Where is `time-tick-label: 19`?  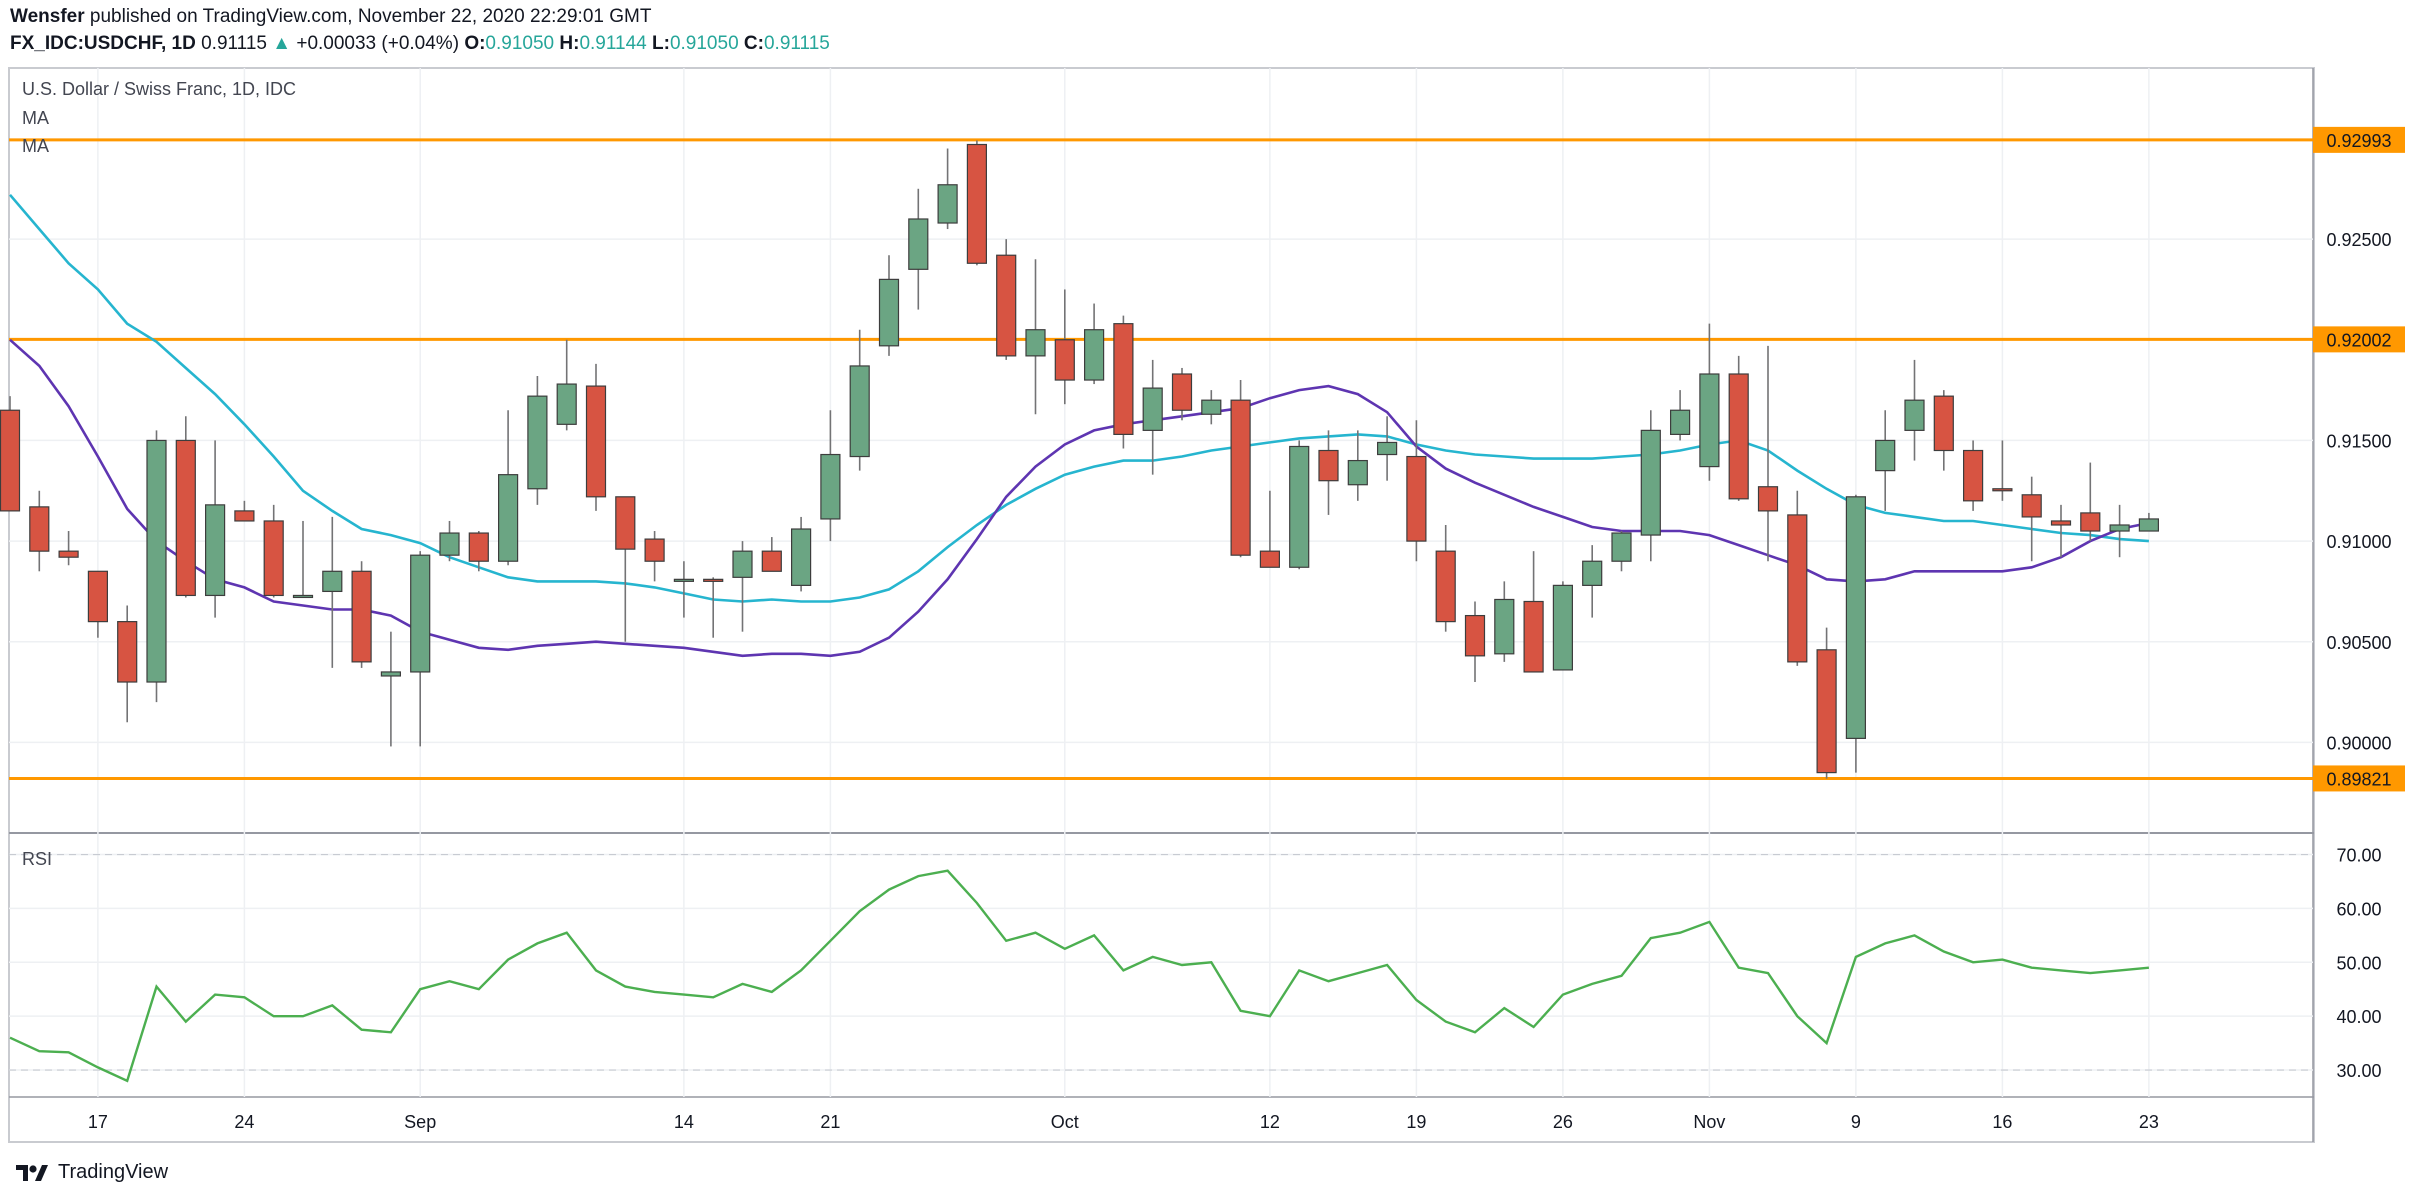
time-tick-label: 19 is located at coordinates (1416, 1122).